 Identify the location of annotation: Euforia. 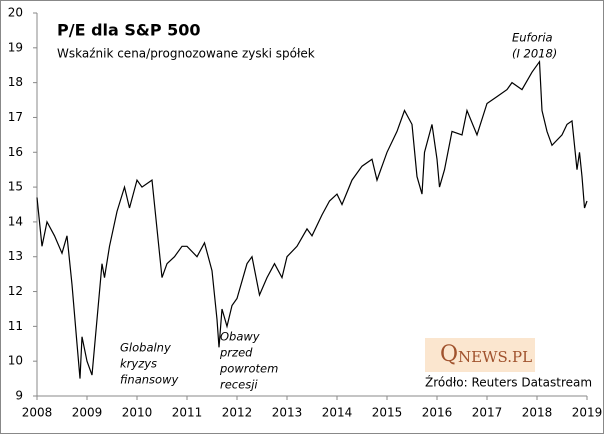
(532, 38).